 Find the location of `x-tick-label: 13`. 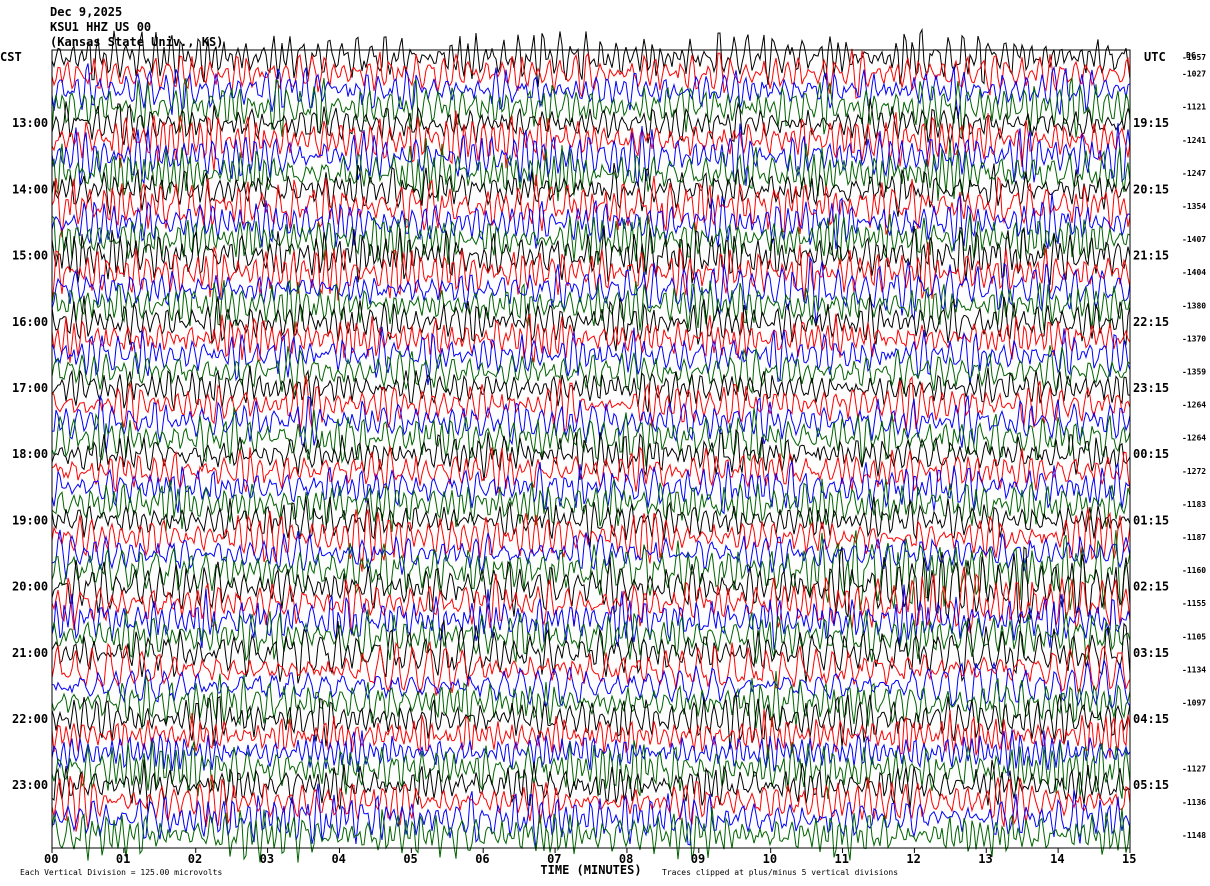

x-tick-label: 13 is located at coordinates (985, 859).